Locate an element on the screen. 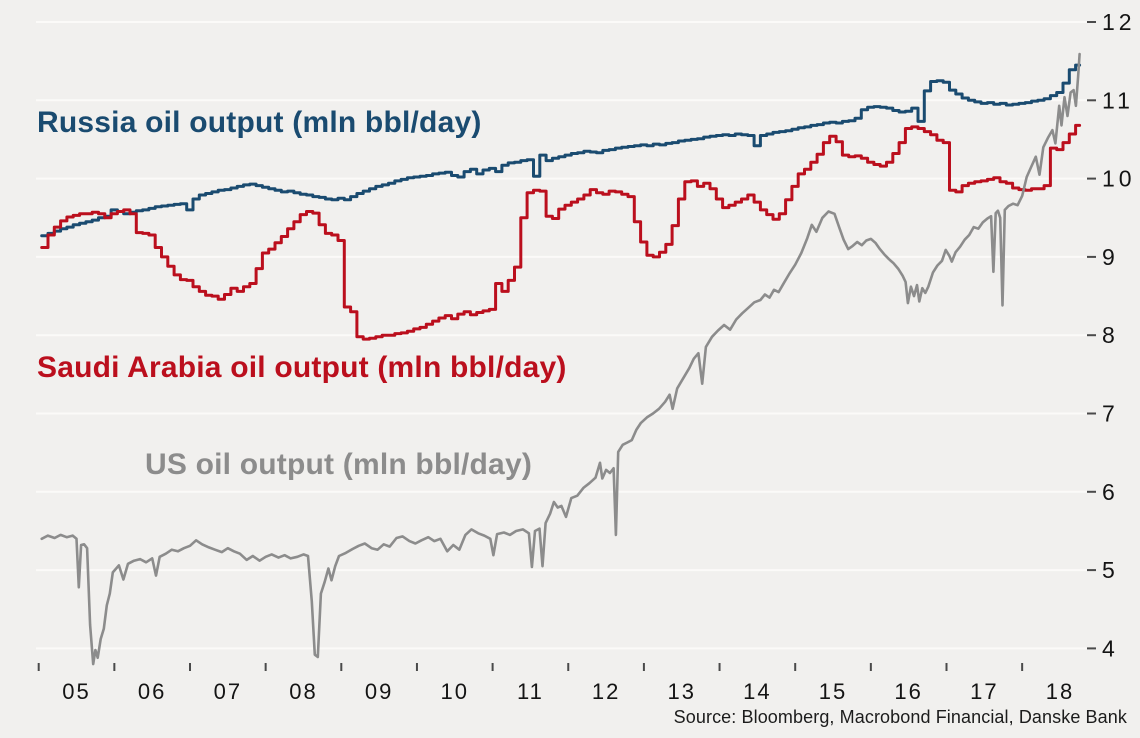 The image size is (1140, 738). y-tick-label: 6 is located at coordinates (1110, 492).